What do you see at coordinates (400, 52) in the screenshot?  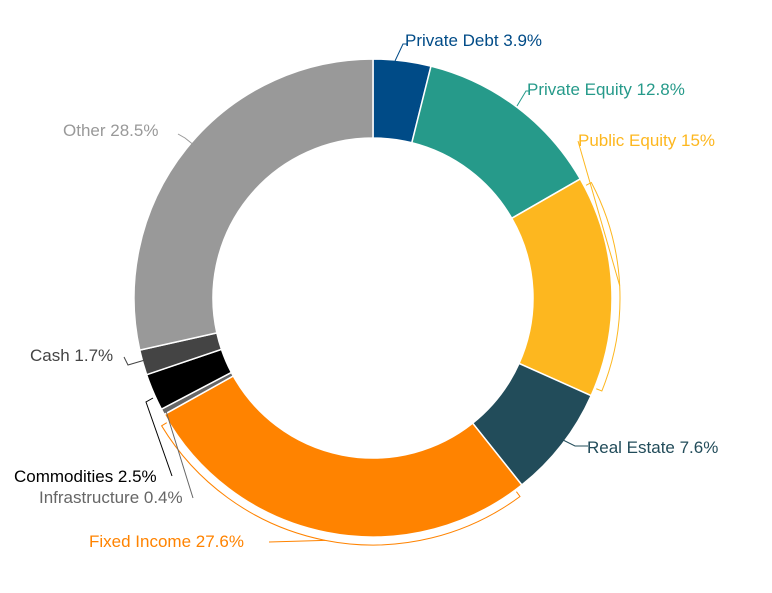 I see `leader-private-debt` at bounding box center [400, 52].